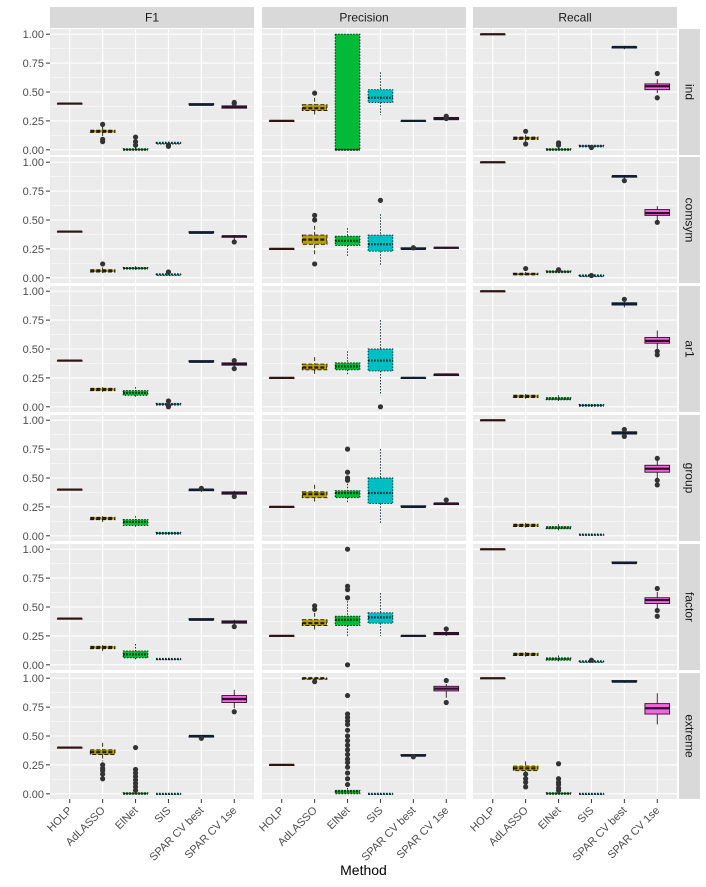 This screenshot has height=887, width=706. What do you see at coordinates (127, 819) in the screenshot?
I see `x-tick-label: ElNet` at bounding box center [127, 819].